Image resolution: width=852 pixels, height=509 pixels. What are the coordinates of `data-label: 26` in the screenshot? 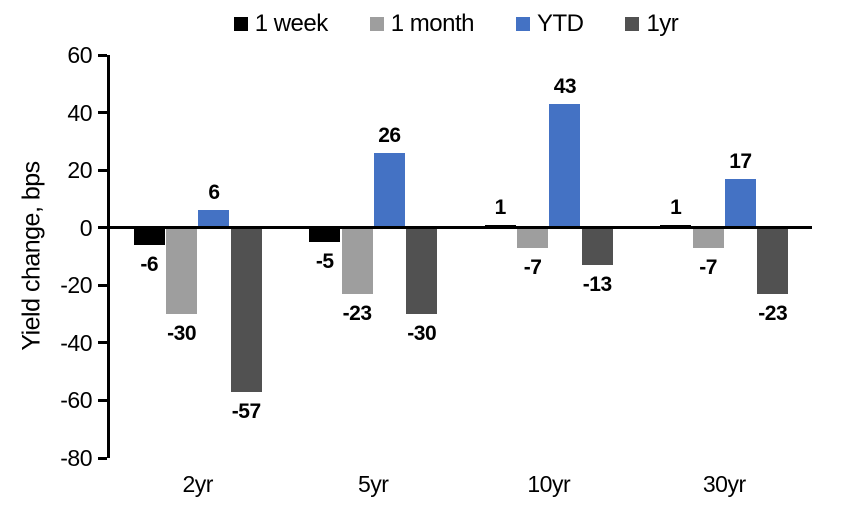 It's located at (389, 135).